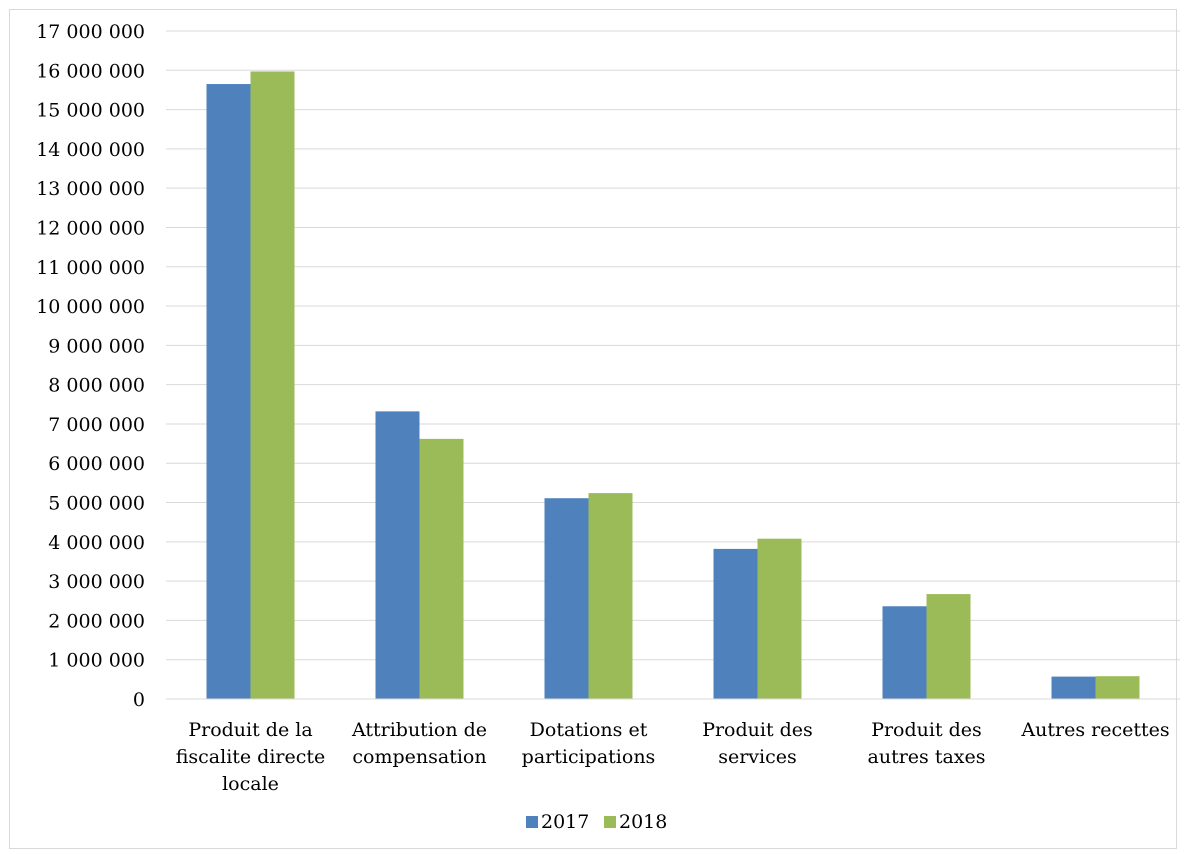 The width and height of the screenshot is (1185, 855). What do you see at coordinates (90, 307) in the screenshot?
I see `y-tick-label: 10 000 000` at bounding box center [90, 307].